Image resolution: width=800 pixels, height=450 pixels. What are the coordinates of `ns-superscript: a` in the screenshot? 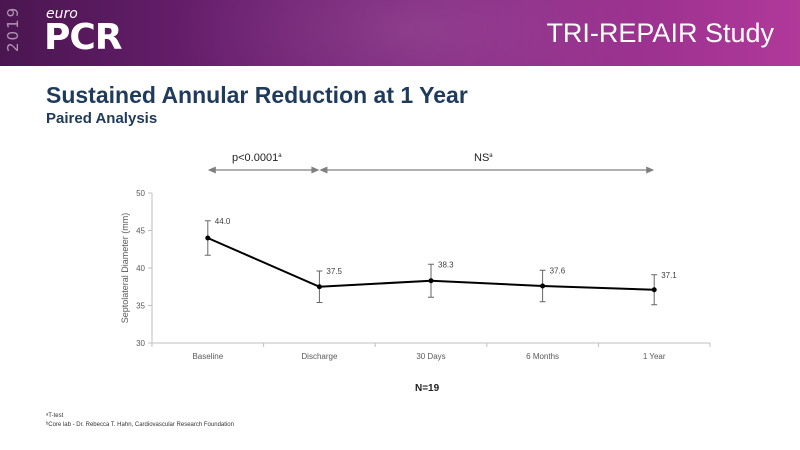 It's located at (491, 156).